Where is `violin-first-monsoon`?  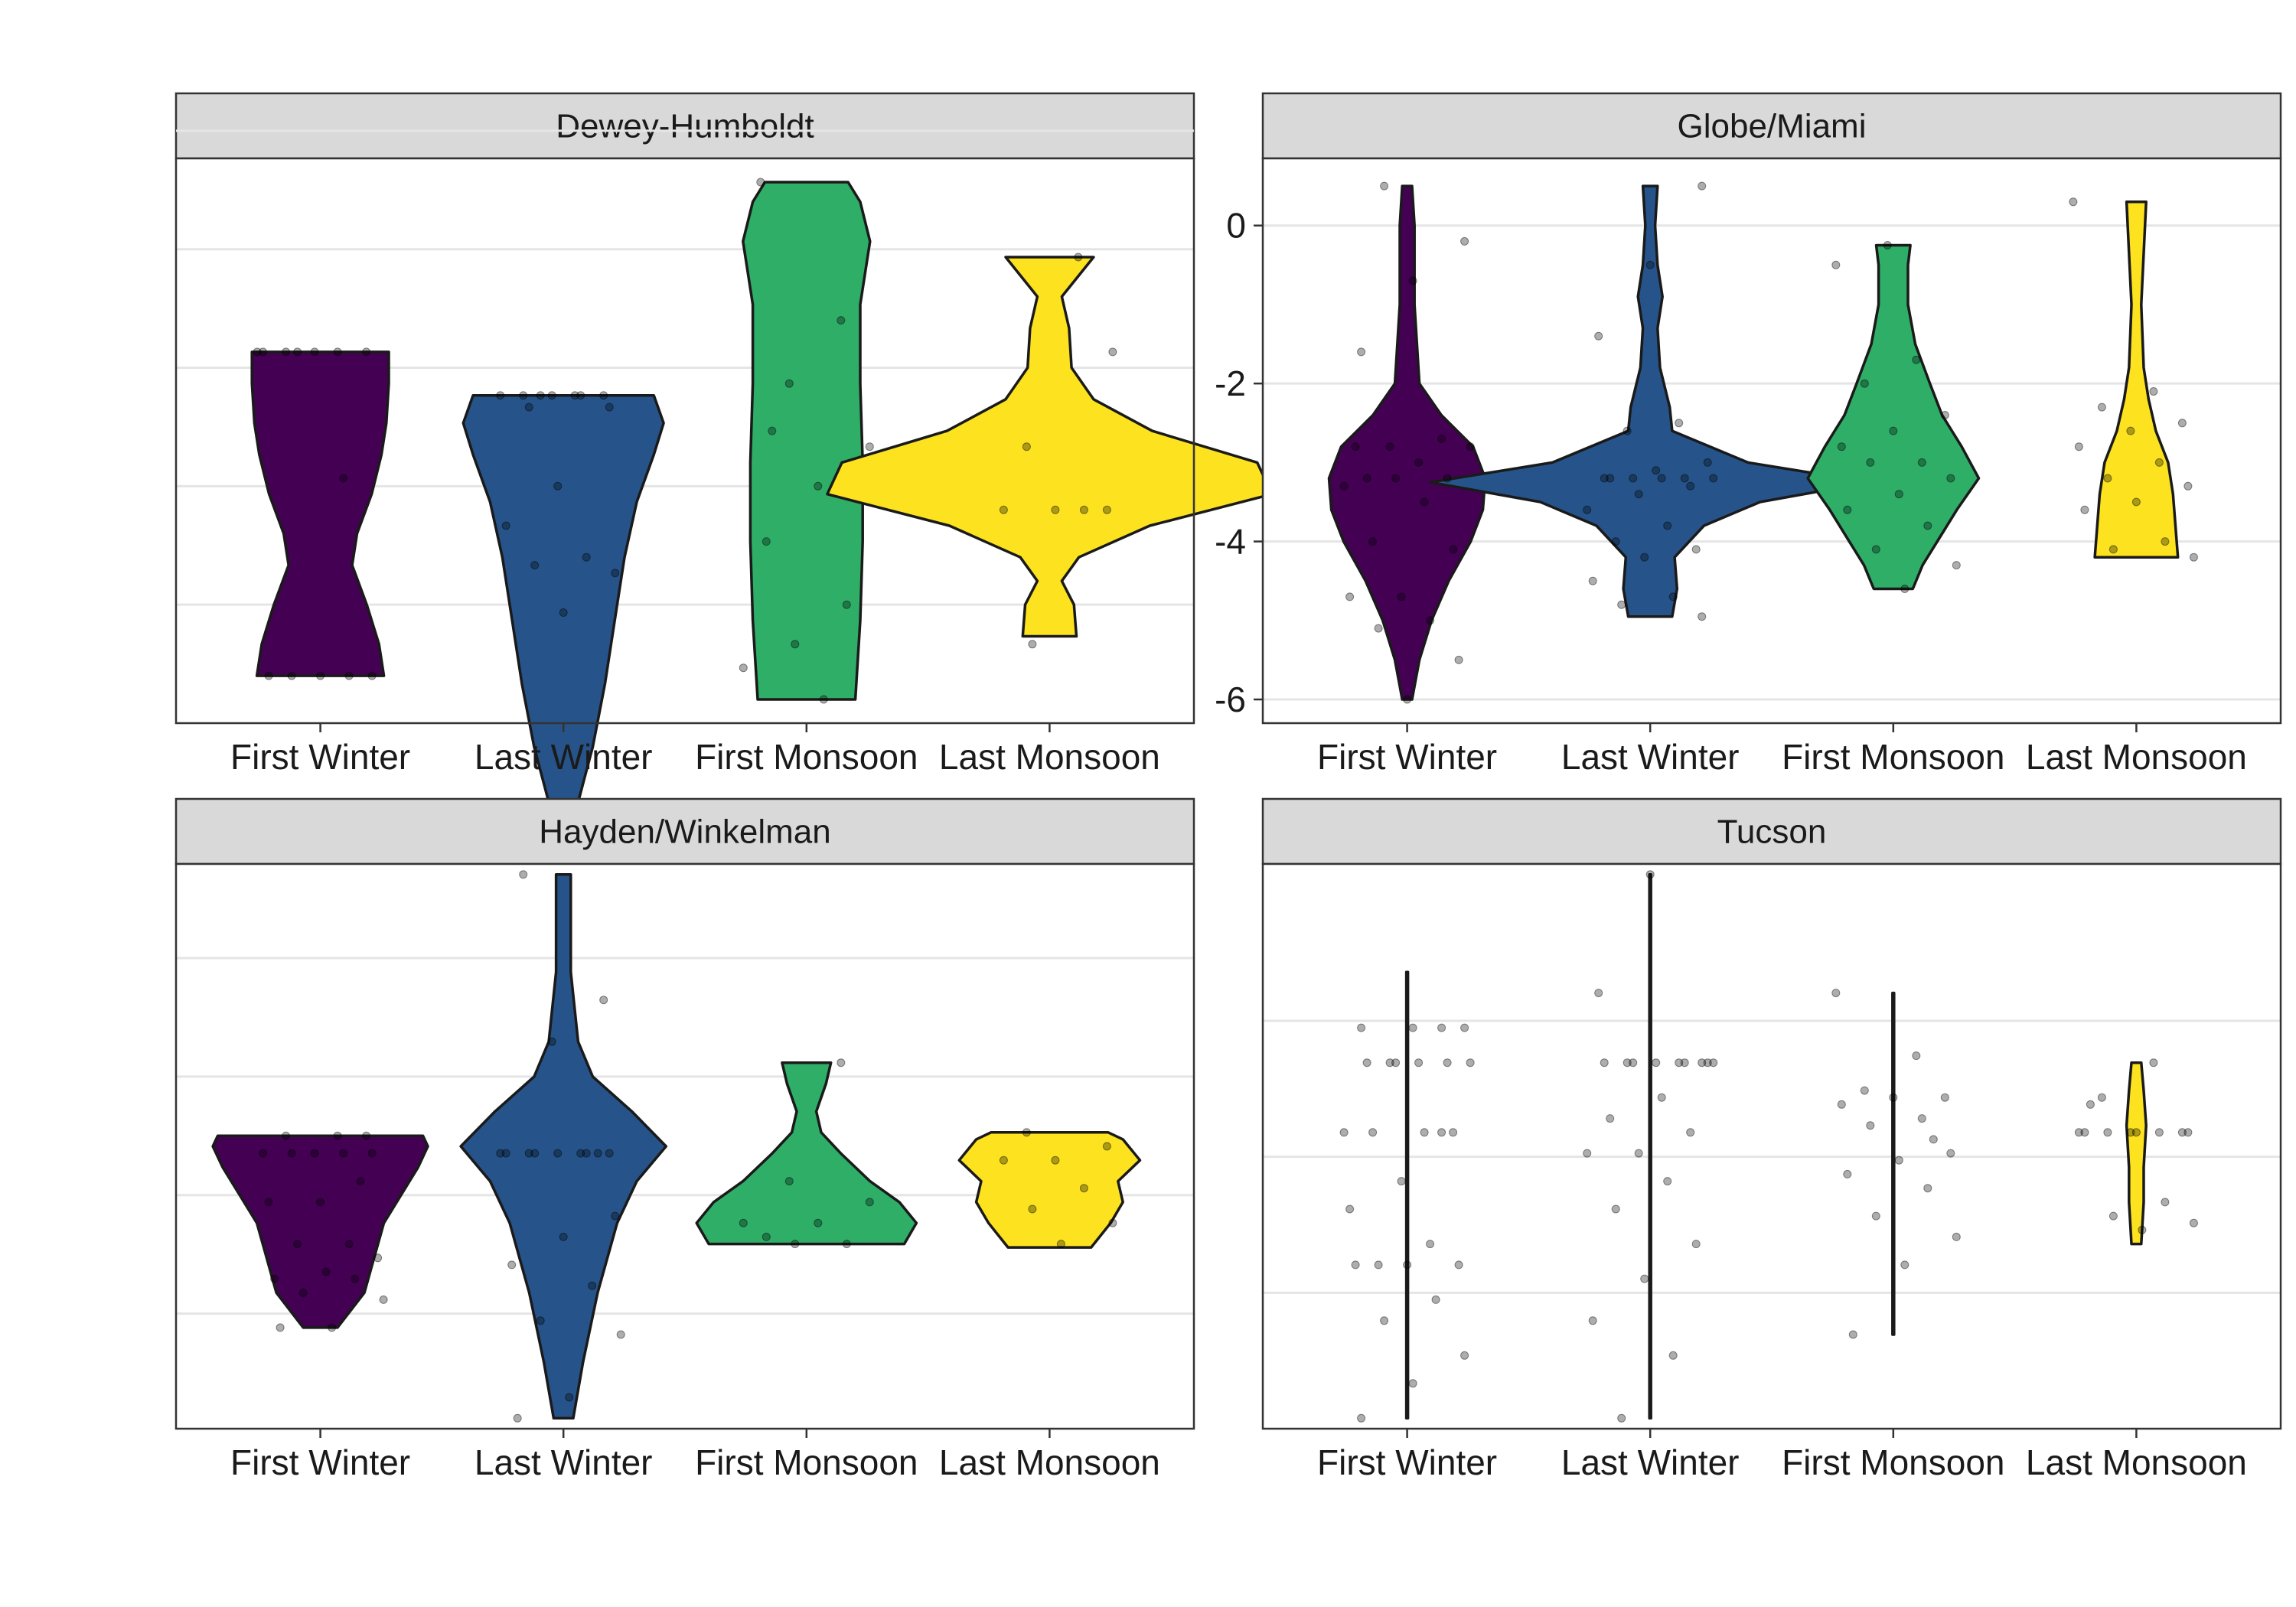
violin-first-monsoon is located at coordinates (1893, 417).